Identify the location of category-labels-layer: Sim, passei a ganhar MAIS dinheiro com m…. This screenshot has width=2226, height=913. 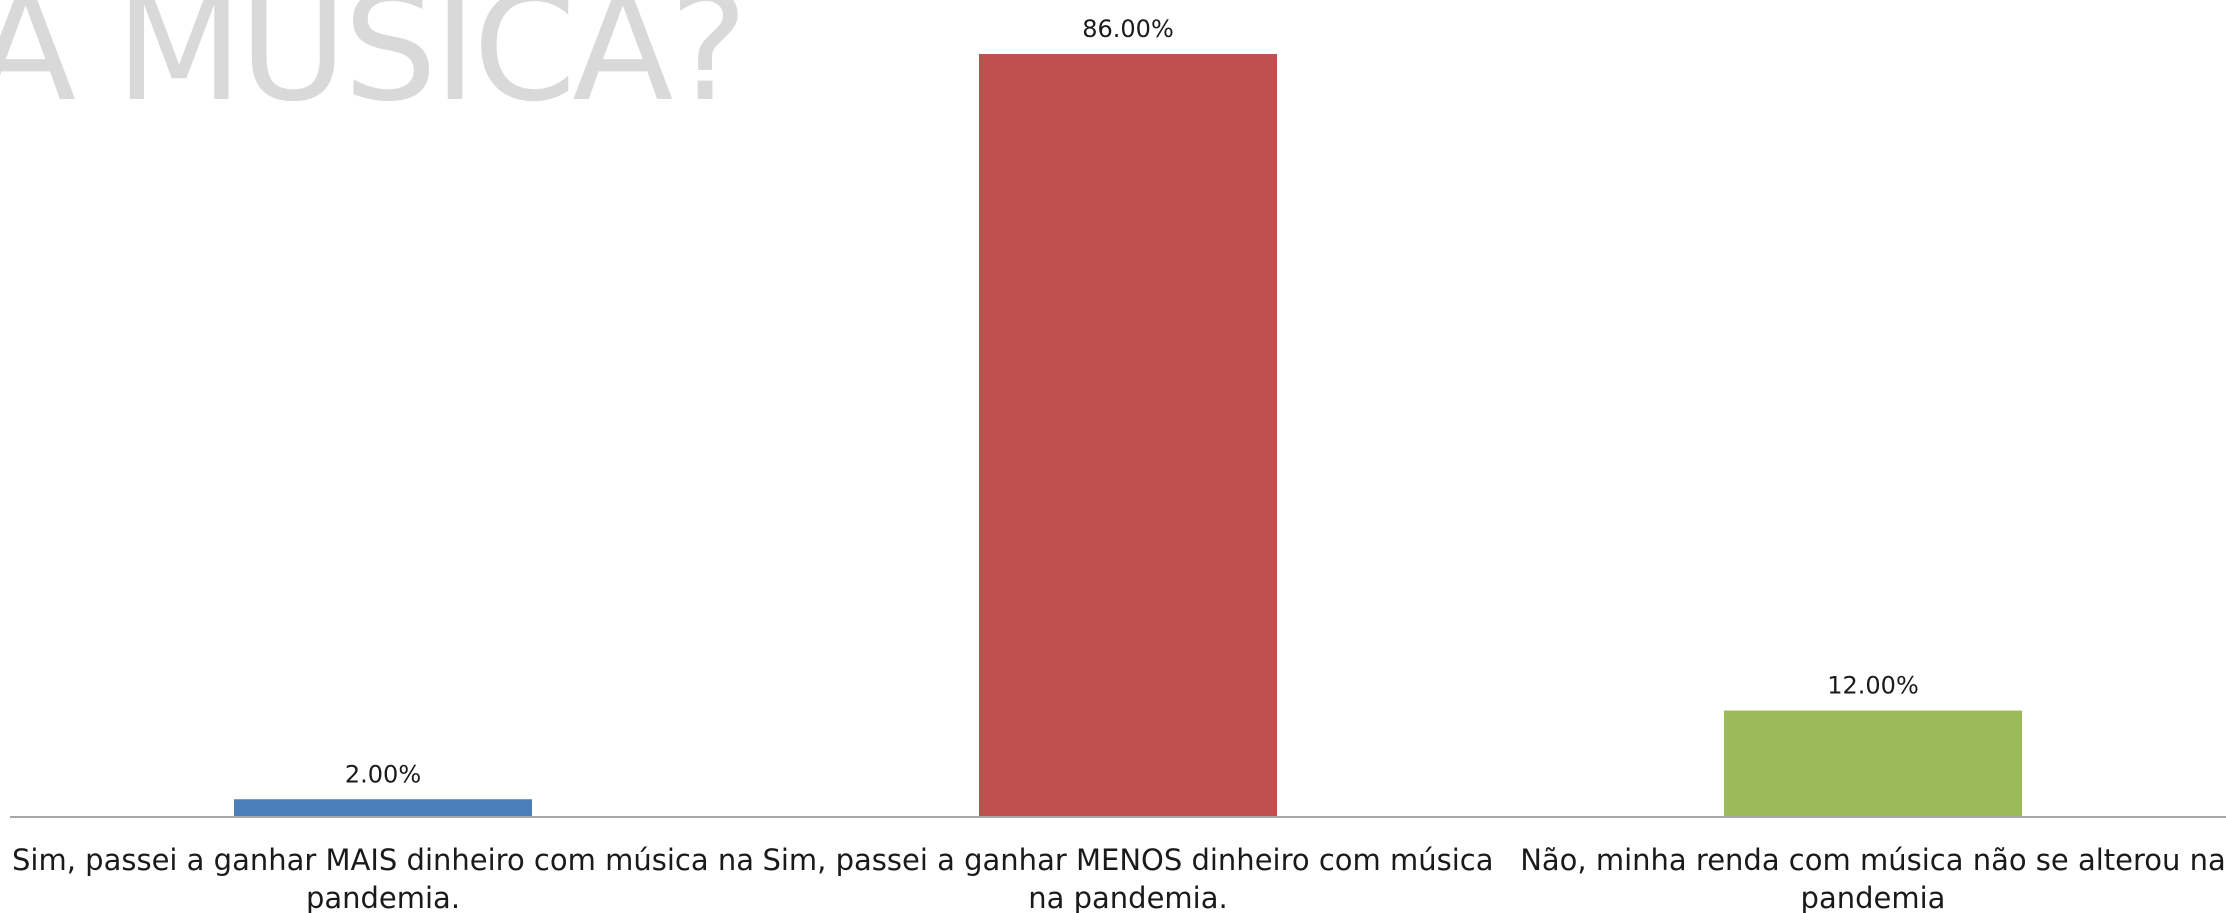
(1119, 878).